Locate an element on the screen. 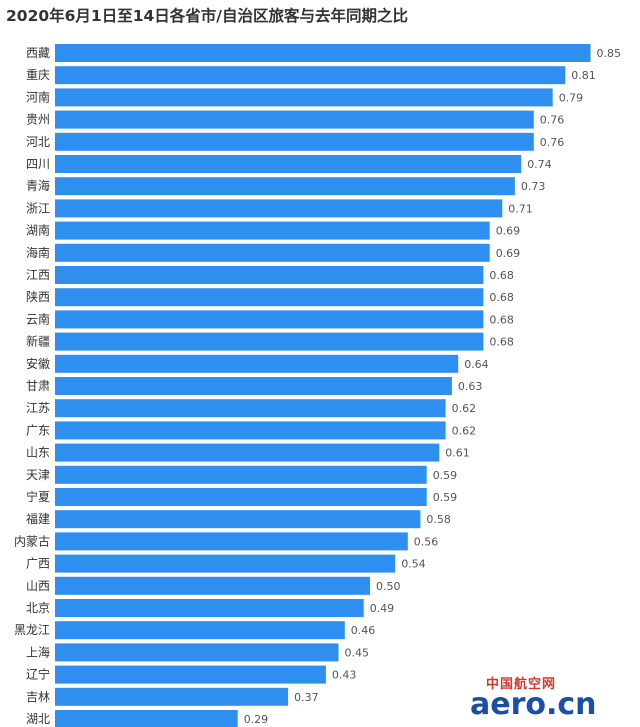 This screenshot has height=727, width=640. chart-title: 2020年6月1日至14日各省市/自治区旅客与去年同期之比 is located at coordinates (207, 16).